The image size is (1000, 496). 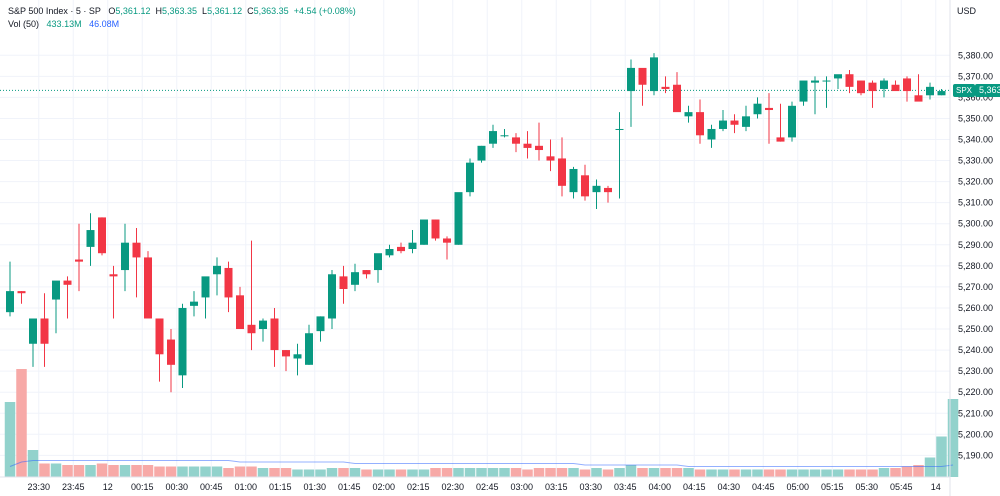 I want to click on open-label: O, so click(x=112, y=11).